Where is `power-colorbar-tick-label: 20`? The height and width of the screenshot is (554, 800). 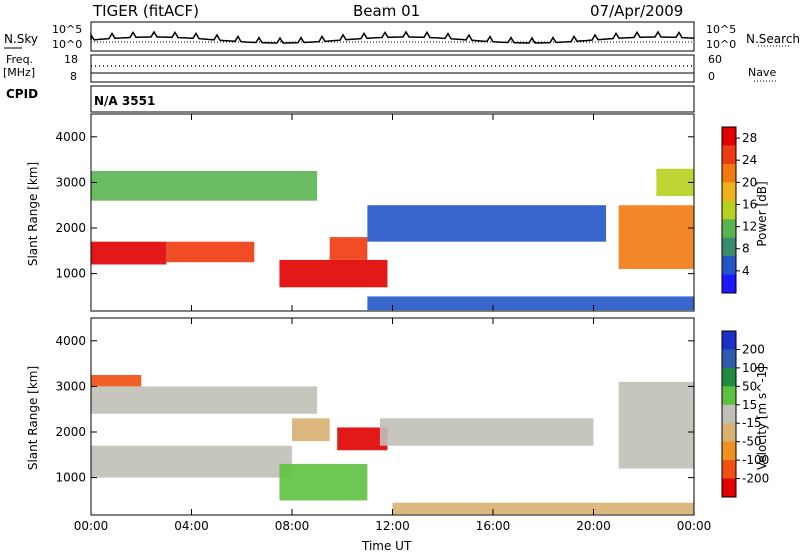 power-colorbar-tick-label: 20 is located at coordinates (749, 182).